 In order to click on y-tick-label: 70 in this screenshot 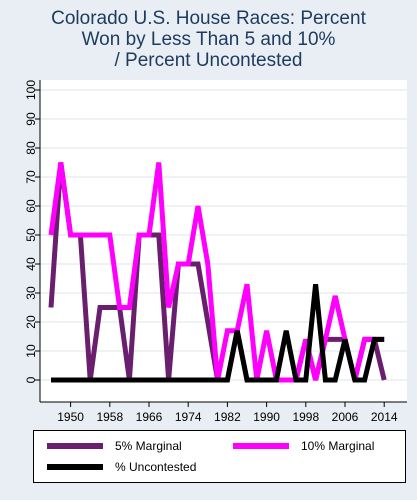, I will do `click(31, 177)`.